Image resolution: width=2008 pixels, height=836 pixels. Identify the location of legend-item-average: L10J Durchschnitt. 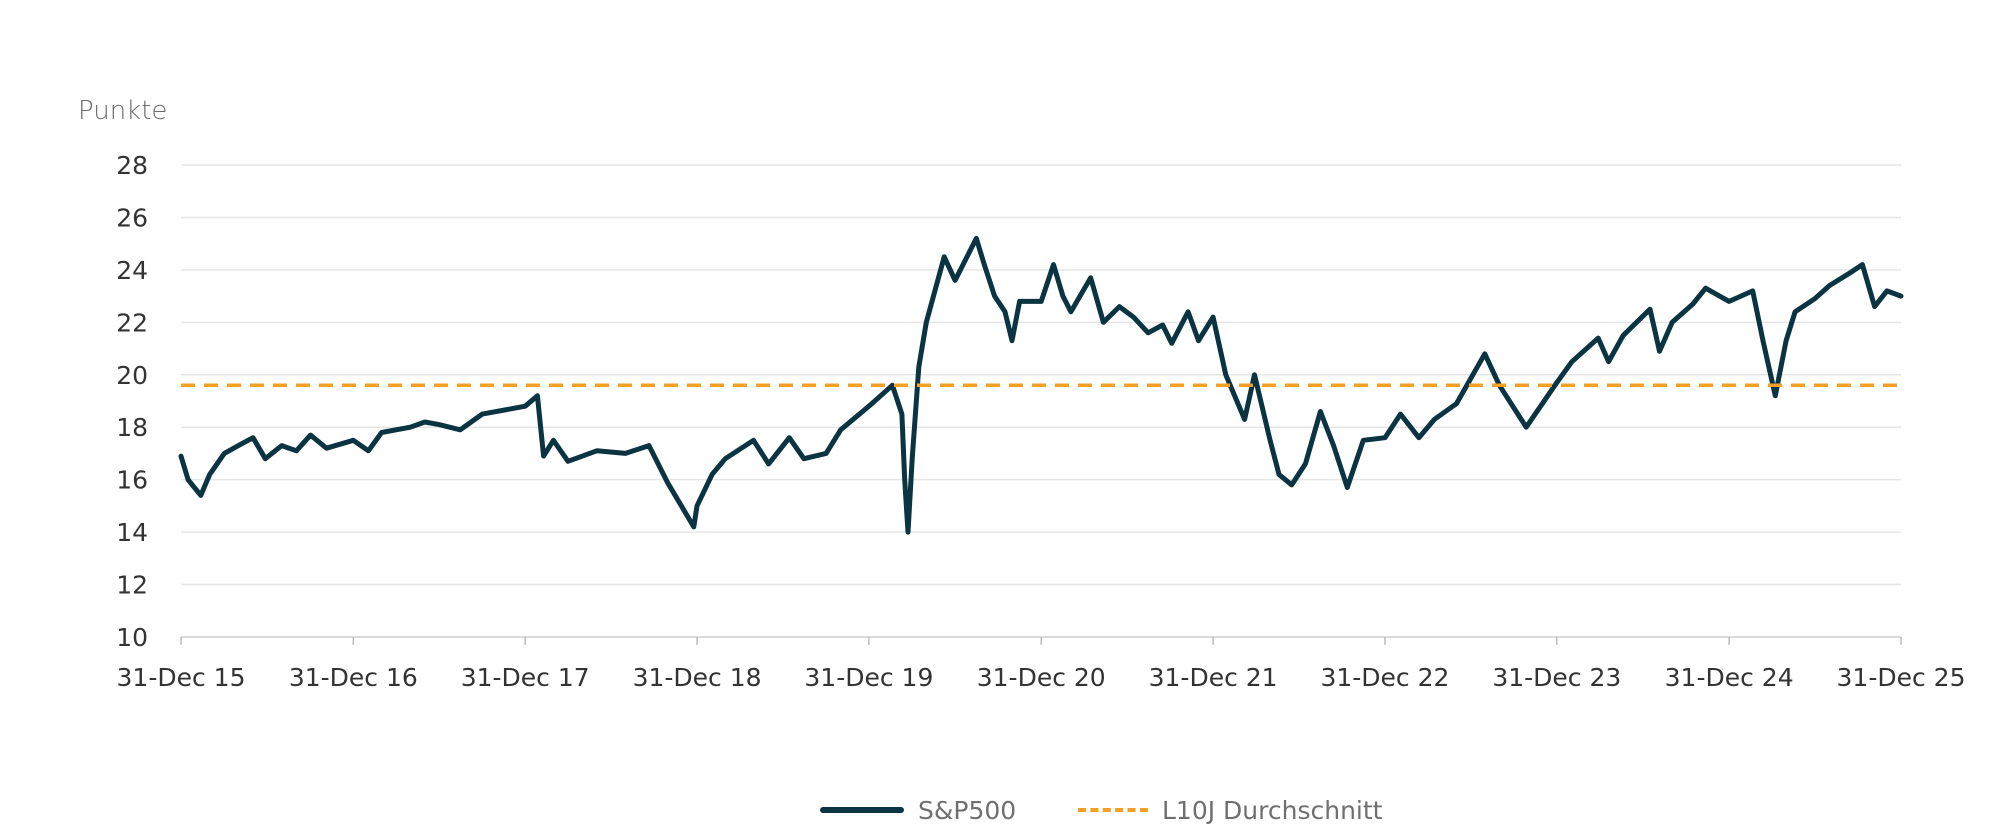
(1230, 810).